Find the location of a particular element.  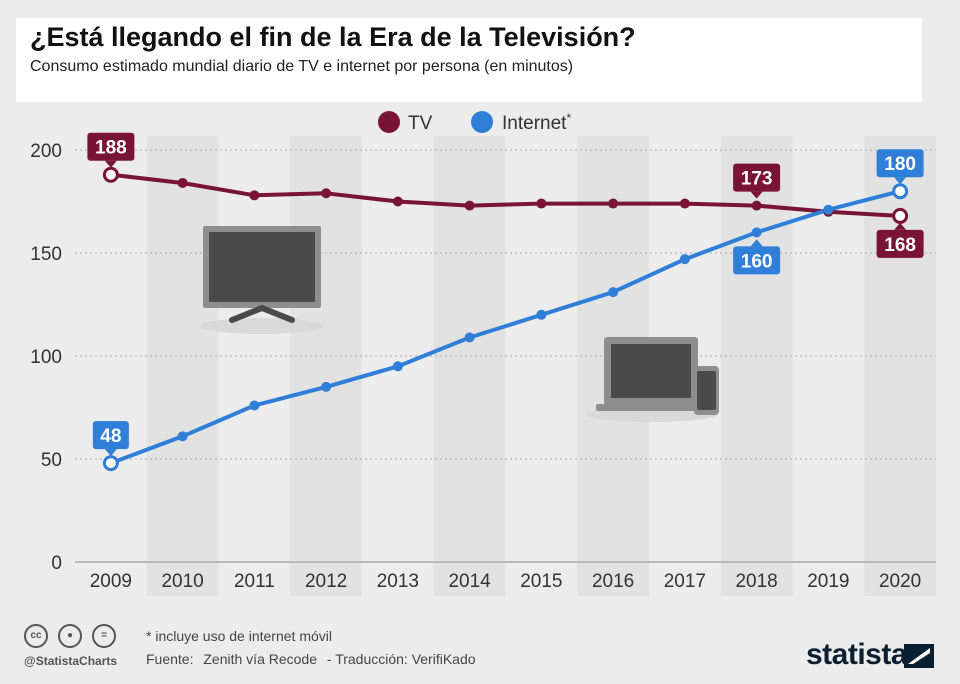

legend-tv-label: TV is located at coordinates (420, 123).